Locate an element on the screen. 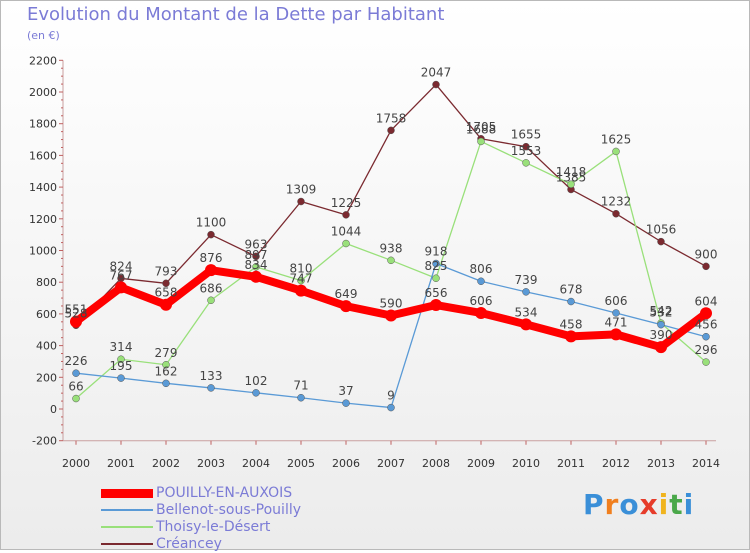 Image resolution: width=750 pixels, height=553 pixels. data-label: 1625 is located at coordinates (616, 139).